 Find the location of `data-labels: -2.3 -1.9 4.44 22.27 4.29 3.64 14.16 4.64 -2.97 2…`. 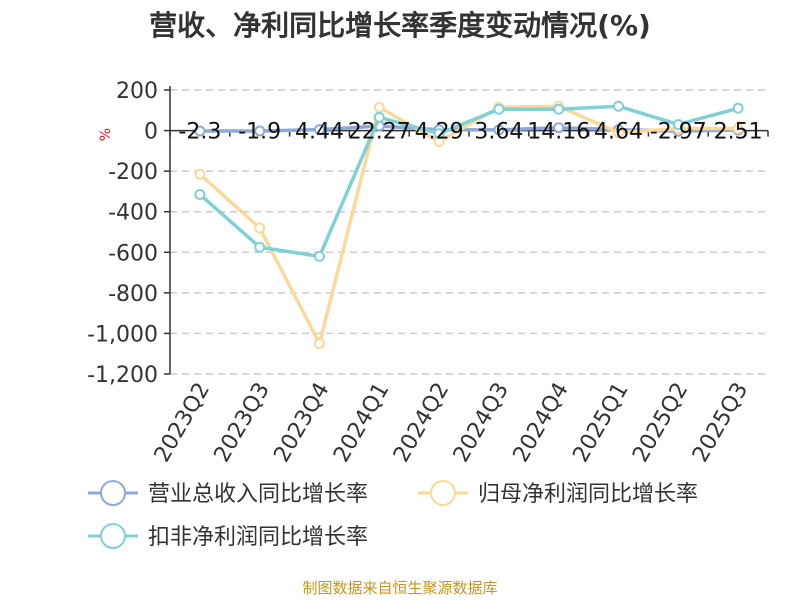

data-labels: -2.3 -1.9 4.44 22.27 4.29 3.64 14.16 4.64 -2.97 2… is located at coordinates (470, 132).